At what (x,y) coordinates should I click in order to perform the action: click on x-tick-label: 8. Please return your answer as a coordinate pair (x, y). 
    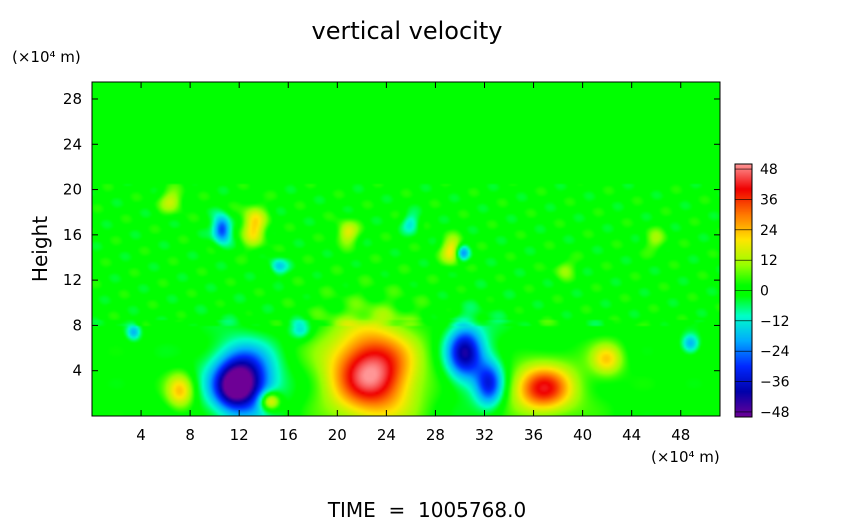
    Looking at the image, I should click on (190, 435).